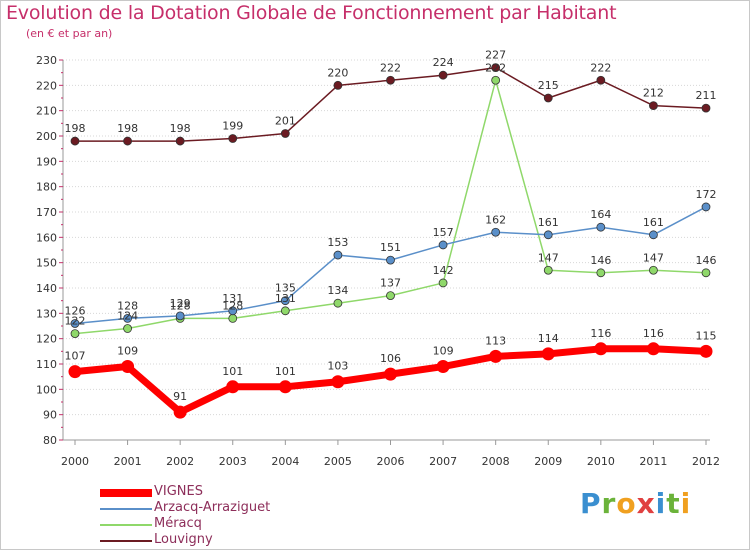 This screenshot has height=550, width=750. Describe the element at coordinates (75, 334) in the screenshot. I see `point-meracq-2000` at that location.